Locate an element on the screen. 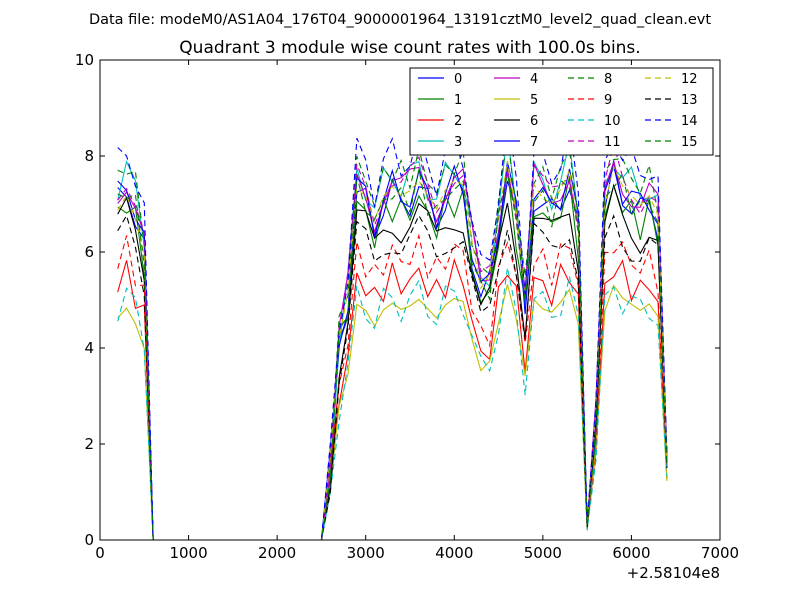 The width and height of the screenshot is (800, 600). y-tick-label: 6 is located at coordinates (89, 252).